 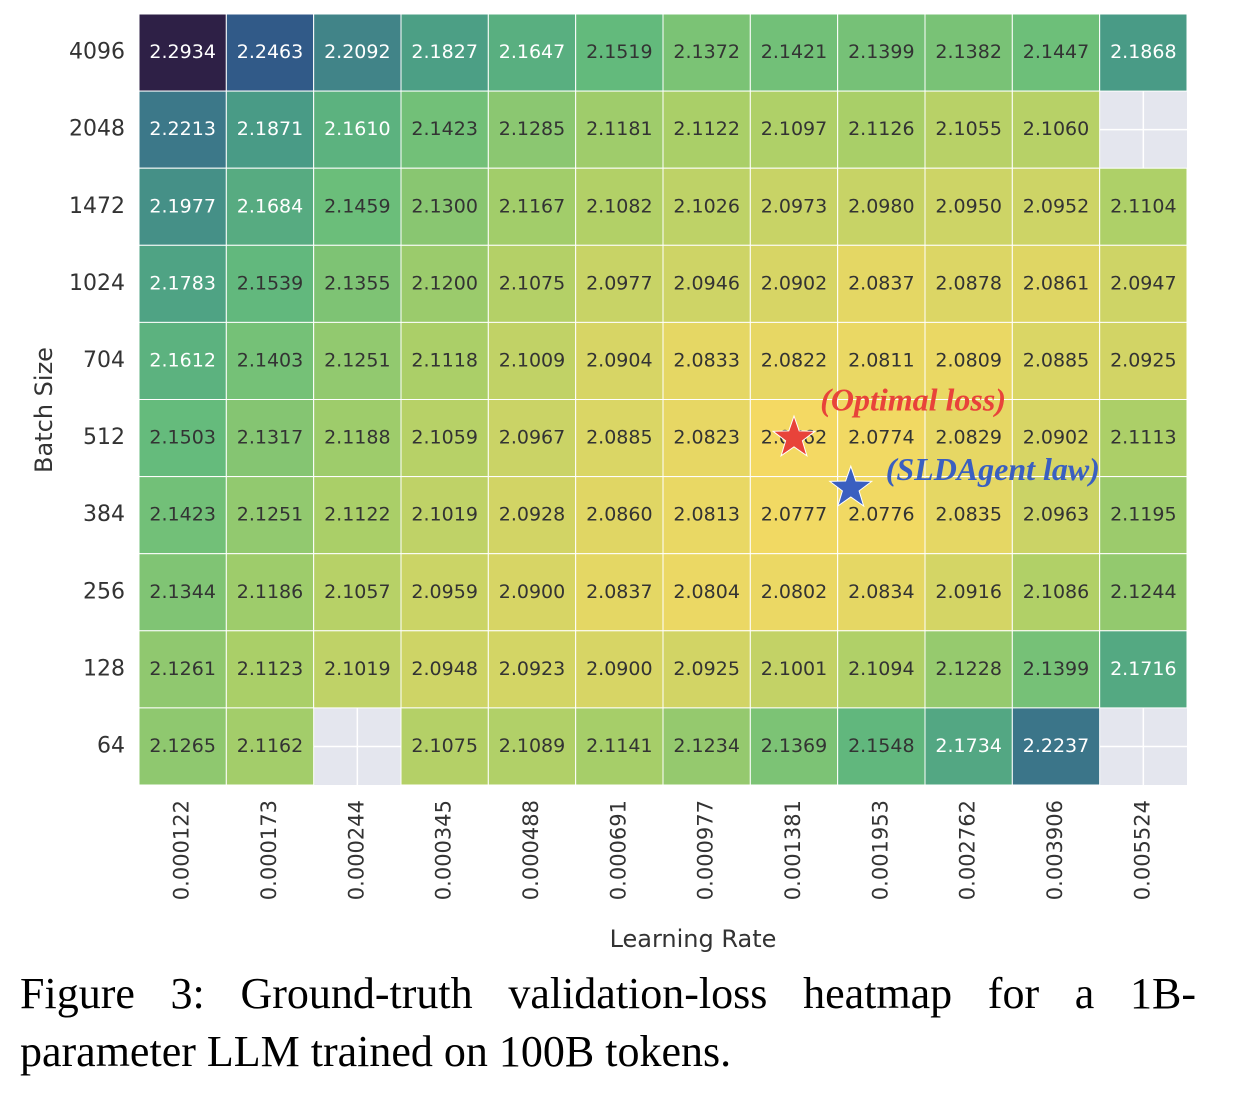 I want to click on cell-label: 2.0916, so click(x=968, y=592).